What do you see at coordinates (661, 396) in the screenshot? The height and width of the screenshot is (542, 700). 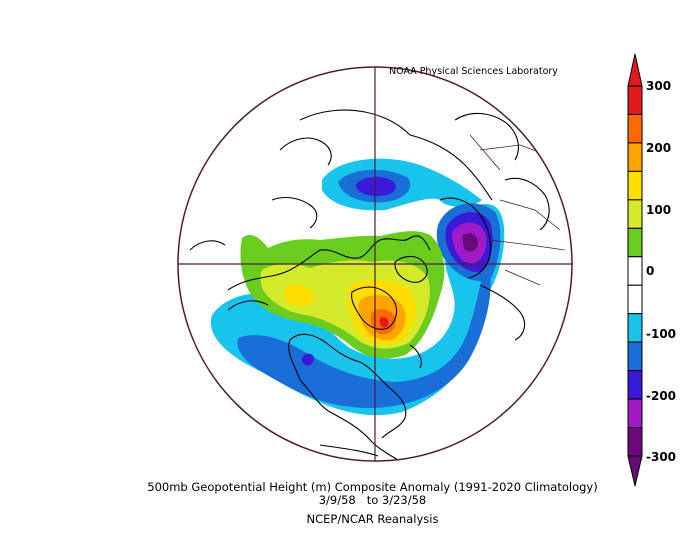 I see `colorbar-label-minus200: -200` at bounding box center [661, 396].